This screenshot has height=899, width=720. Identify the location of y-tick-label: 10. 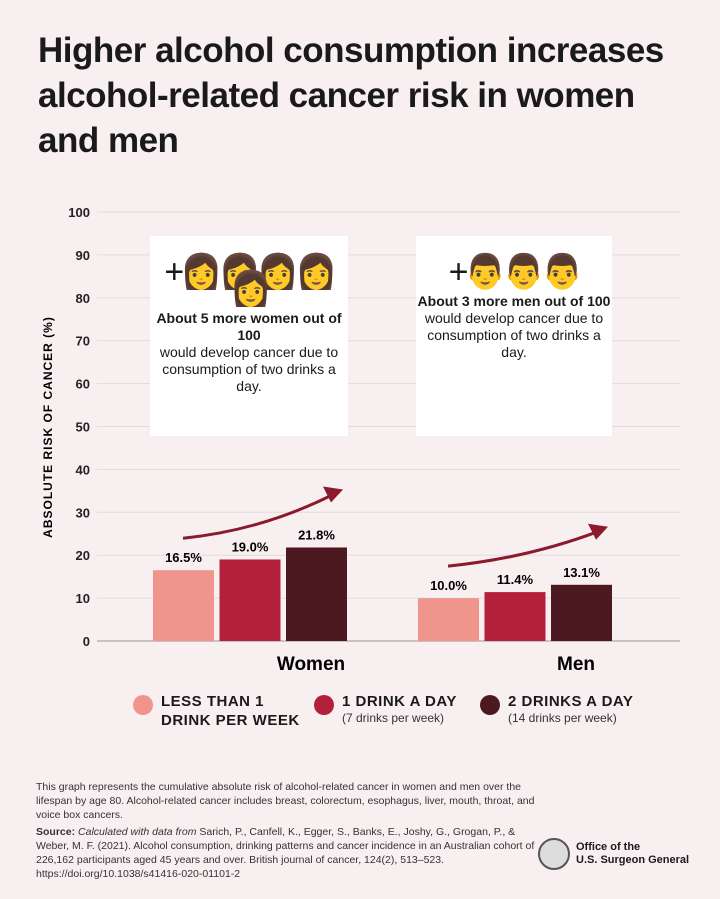
(83, 598).